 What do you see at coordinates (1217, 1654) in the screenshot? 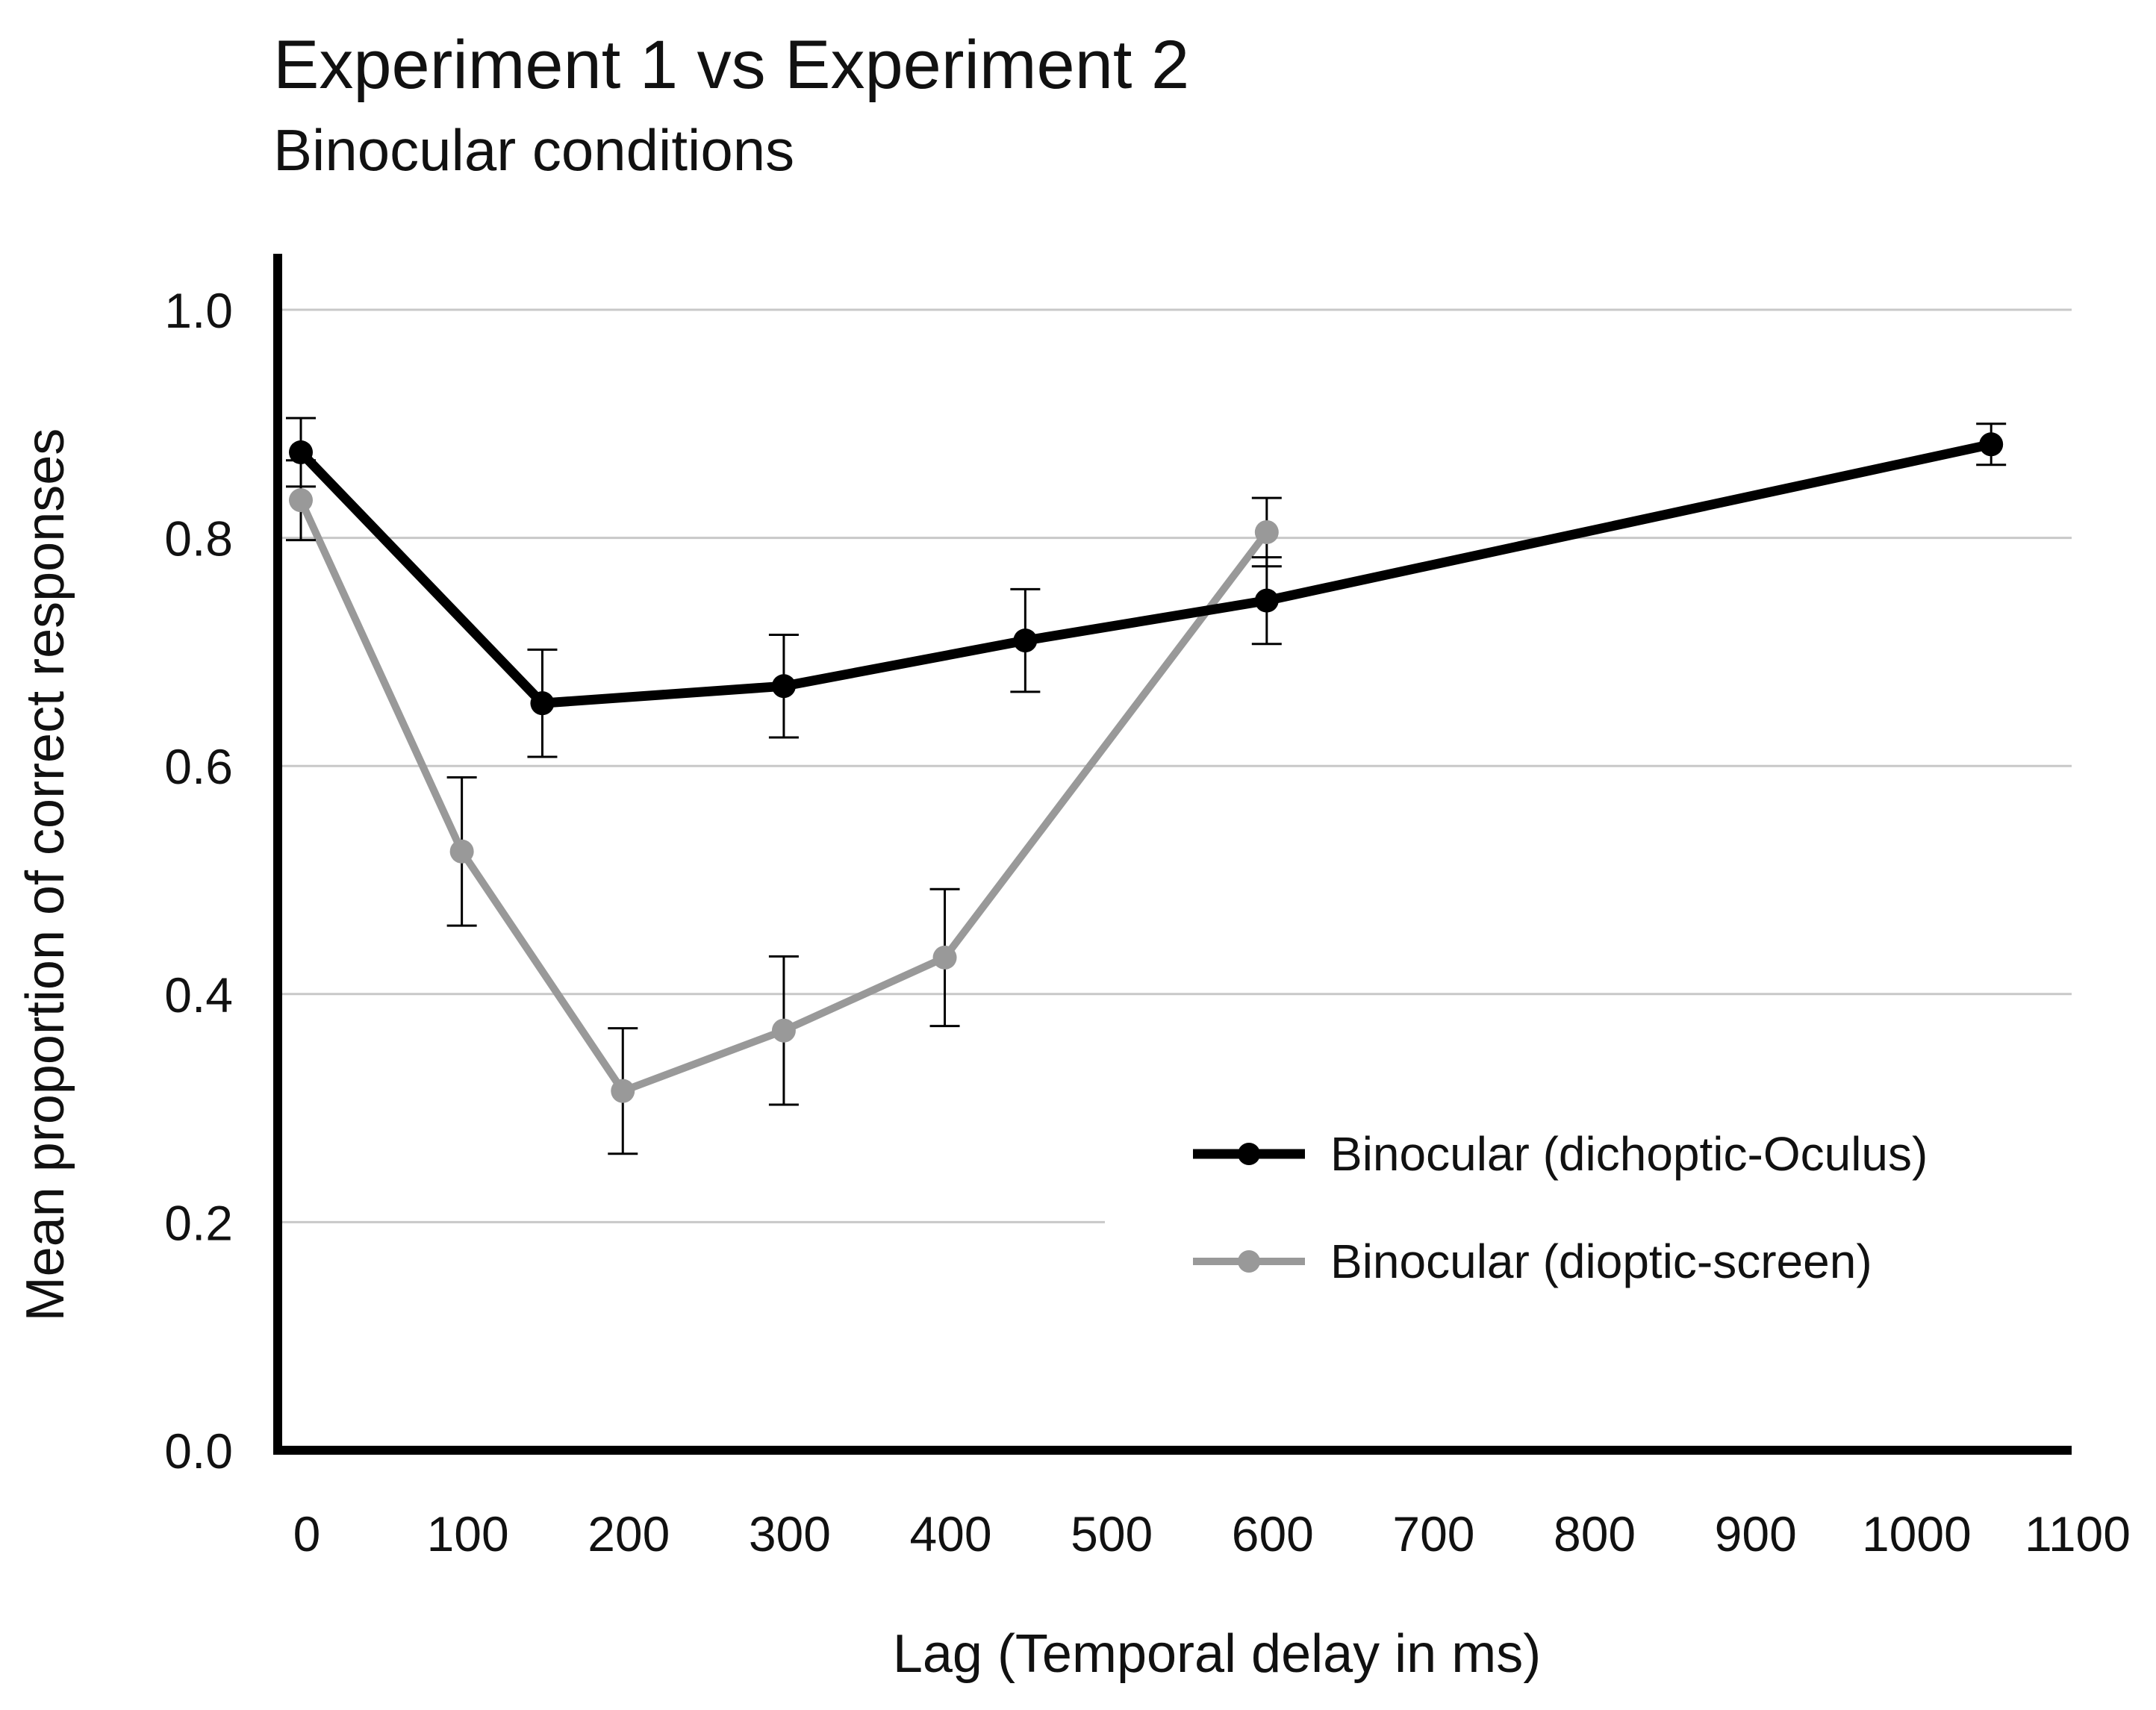
I see `x-axis-label: Lag (Temporal delay in ms)` at bounding box center [1217, 1654].